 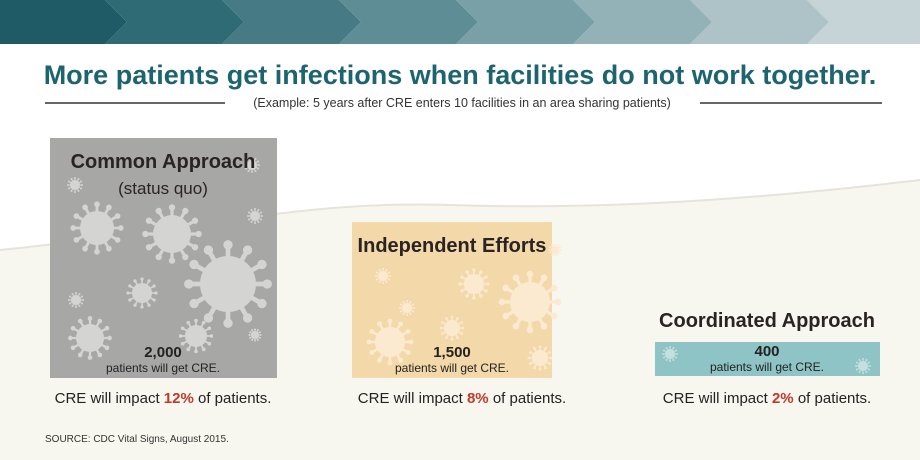 I want to click on impact-line: CRE will impact 8% of patients., so click(x=462, y=398).